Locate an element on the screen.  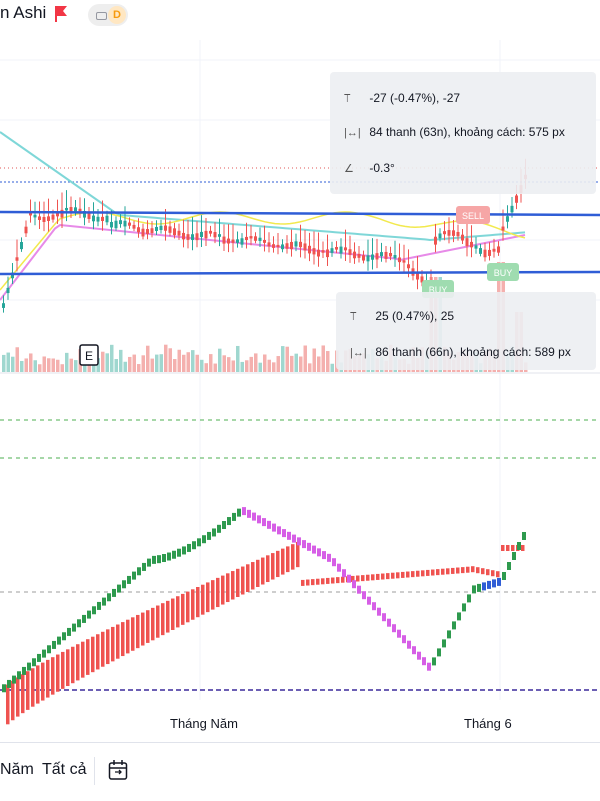
bar-range-icon: |↔| is located at coordinates (358, 353).